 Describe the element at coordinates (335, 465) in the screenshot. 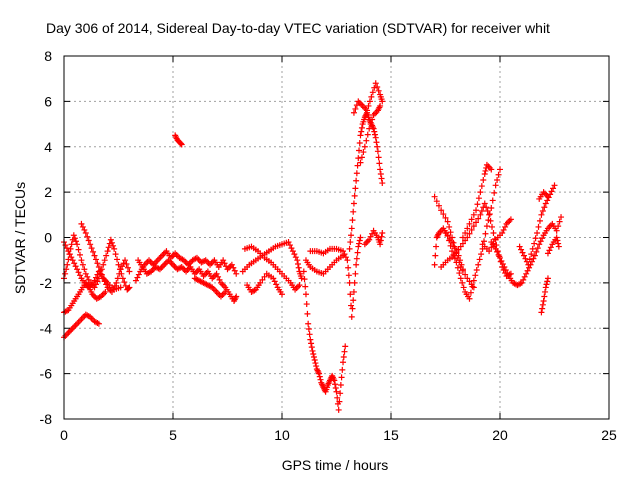

I see `x-axis-label: GPS time / hours` at that location.